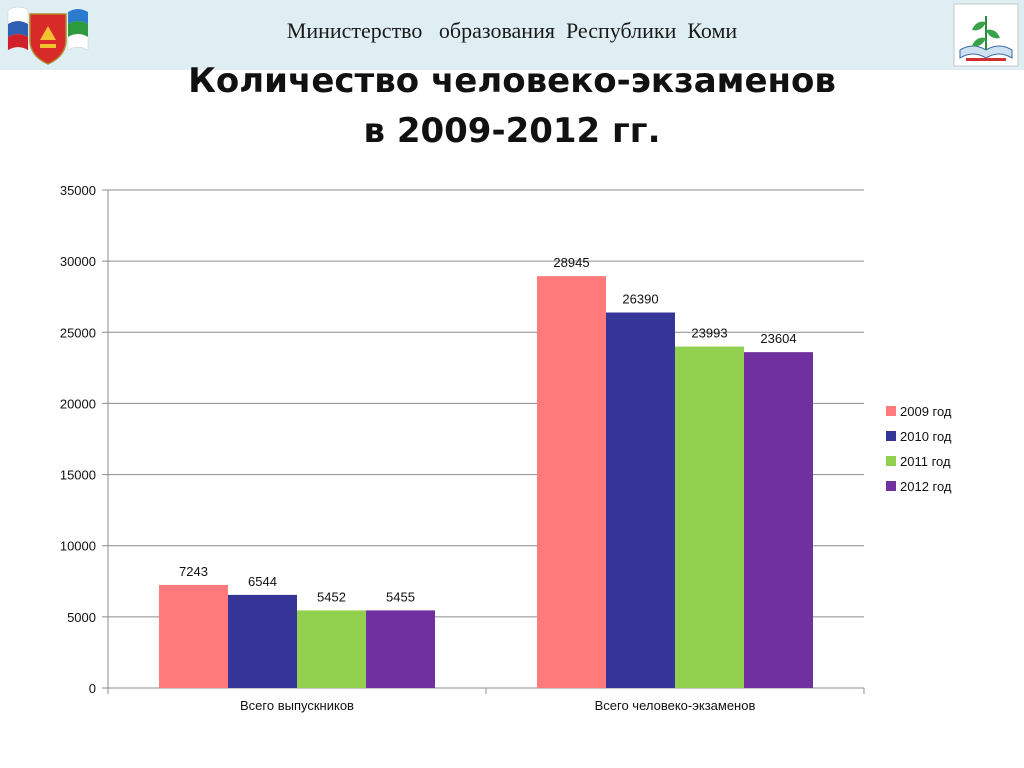 The height and width of the screenshot is (768, 1024). I want to click on legend-label: 2010 год, so click(926, 436).